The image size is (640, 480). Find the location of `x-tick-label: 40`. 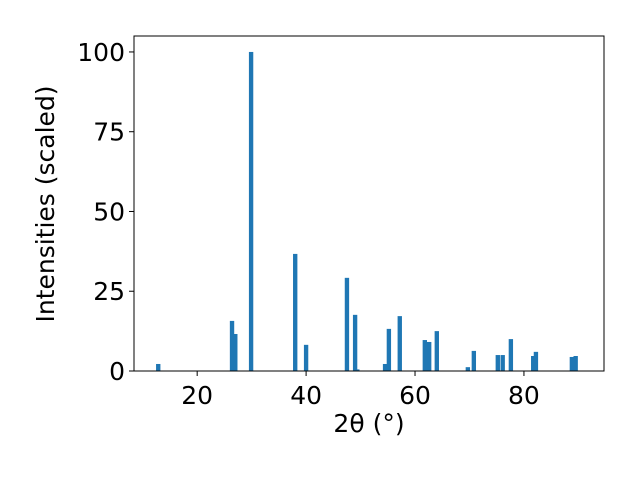

x-tick-label: 40 is located at coordinates (306, 395).